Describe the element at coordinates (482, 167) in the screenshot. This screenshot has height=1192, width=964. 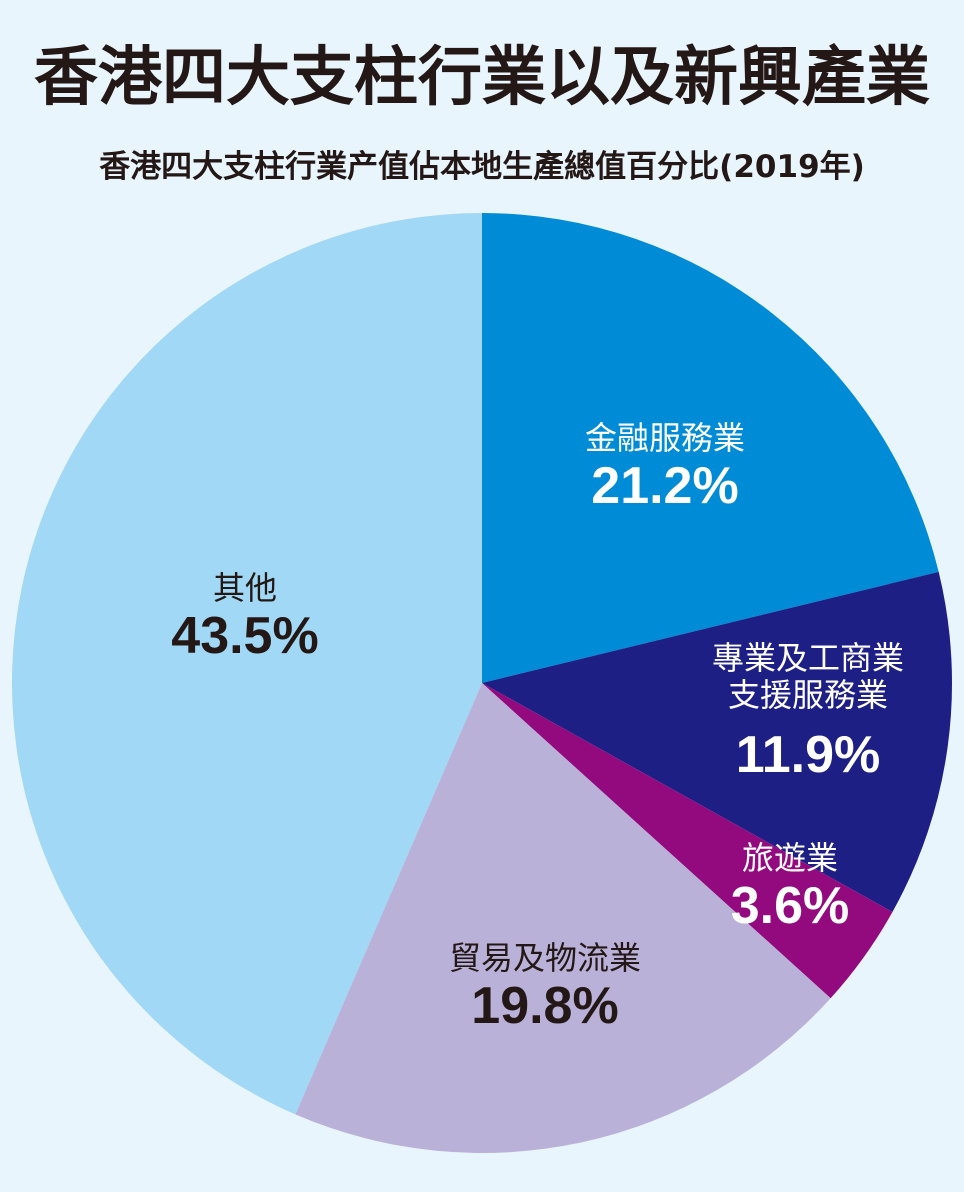
I see `chart-subtitle: 香港四大支柱行業产值佔本地生產總值百分比(2019年)` at that location.